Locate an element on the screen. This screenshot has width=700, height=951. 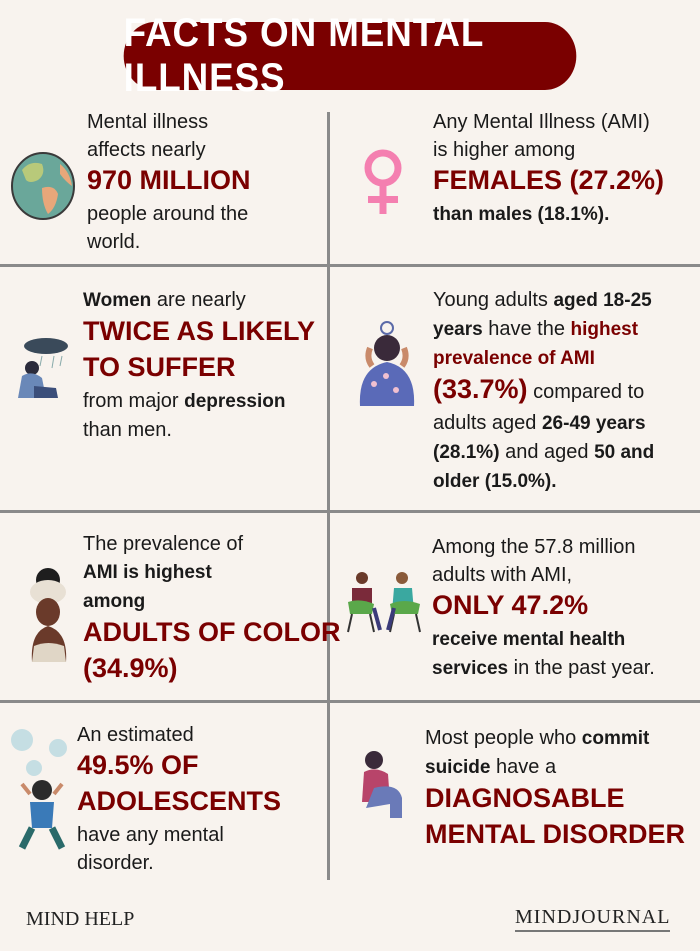
fact-line: 970 MILLION is located at coordinates (169, 182).